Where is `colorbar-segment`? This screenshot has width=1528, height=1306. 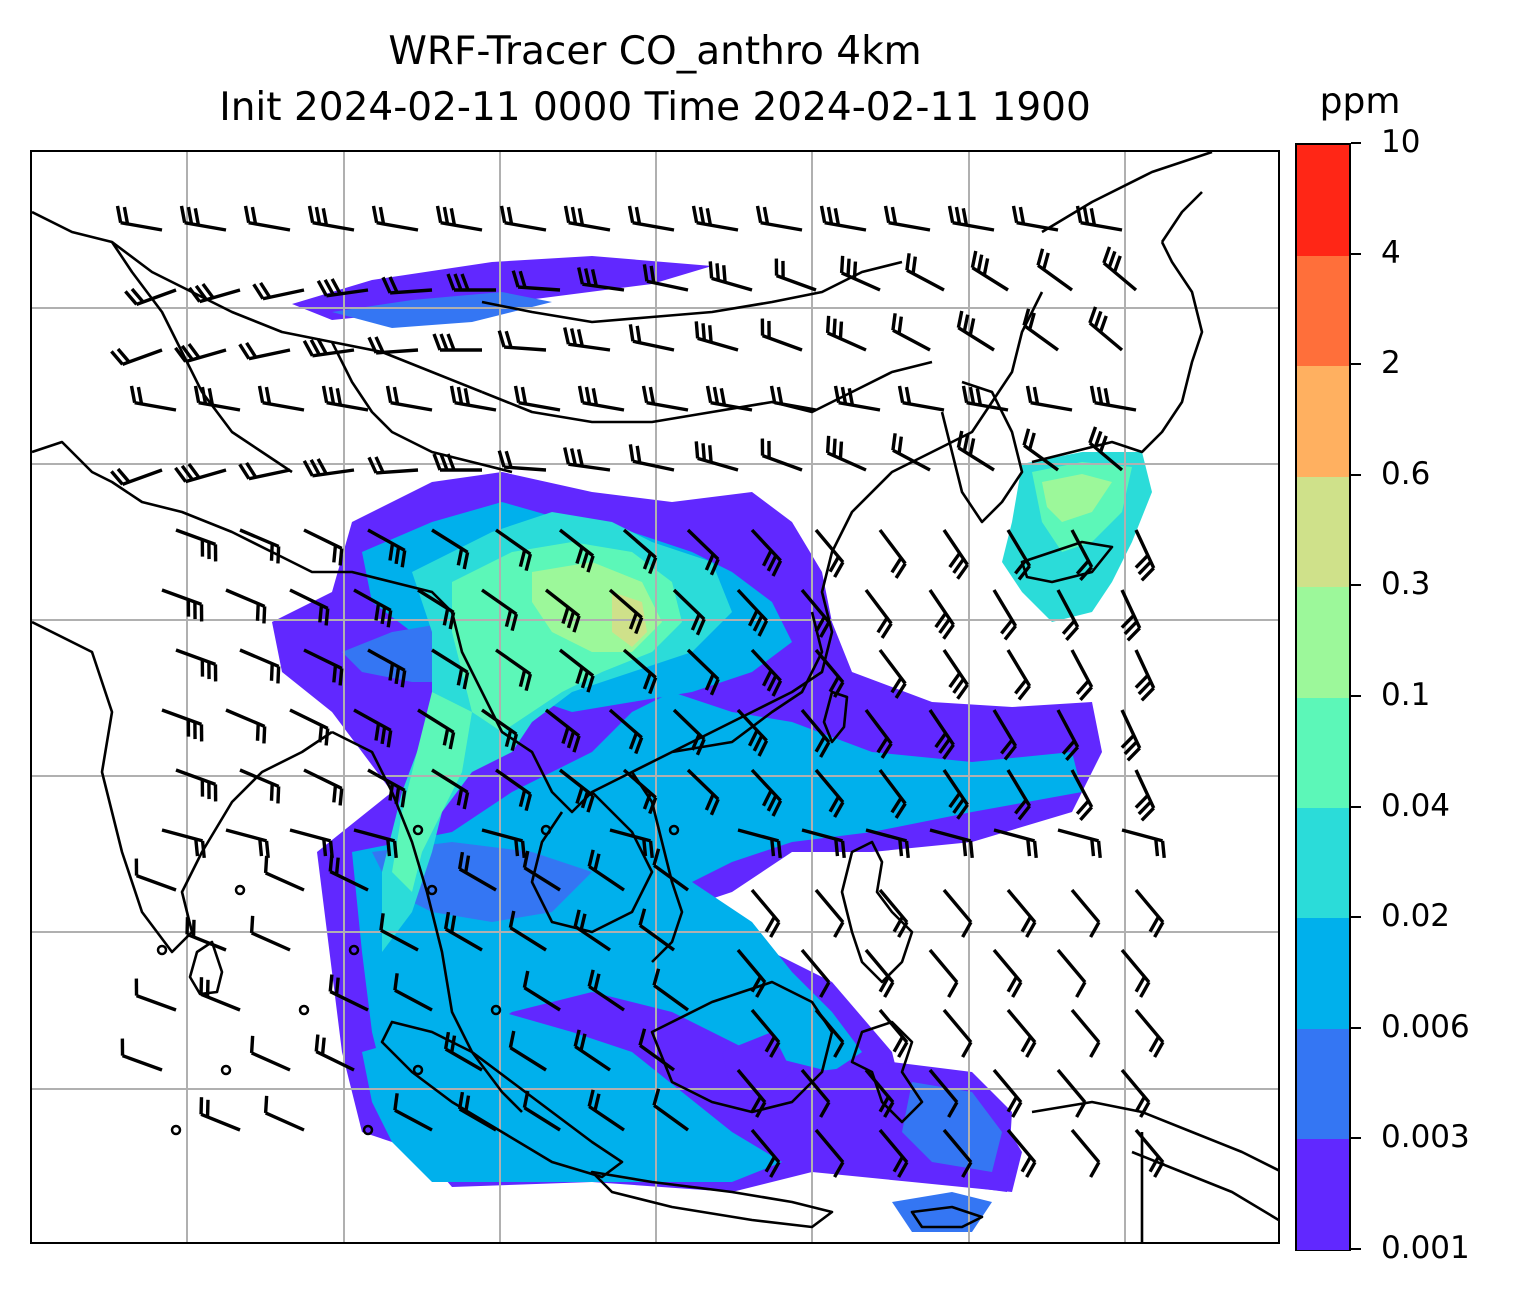
colorbar-segment is located at coordinates (1323, 311).